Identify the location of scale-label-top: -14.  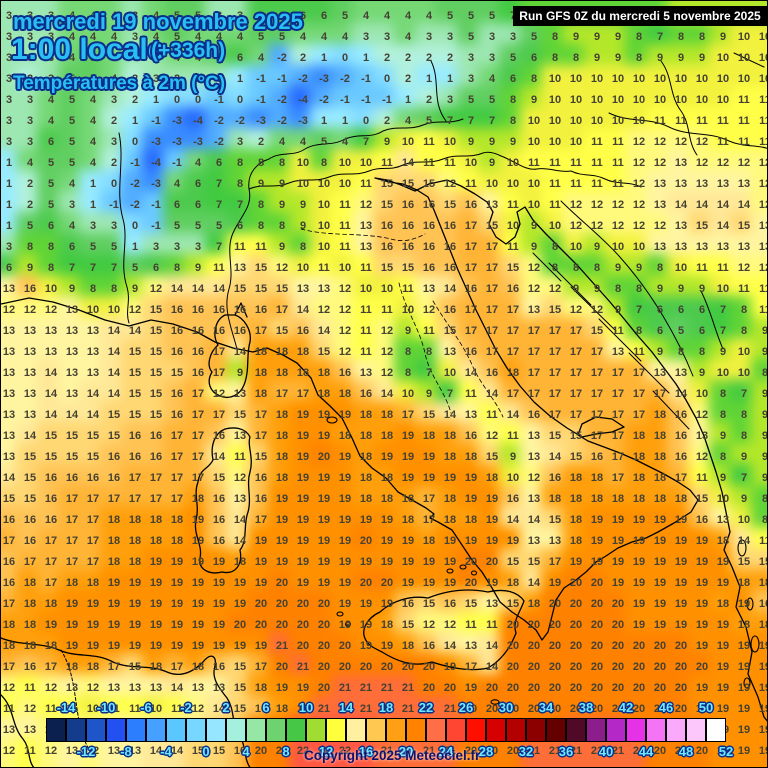
(66, 707).